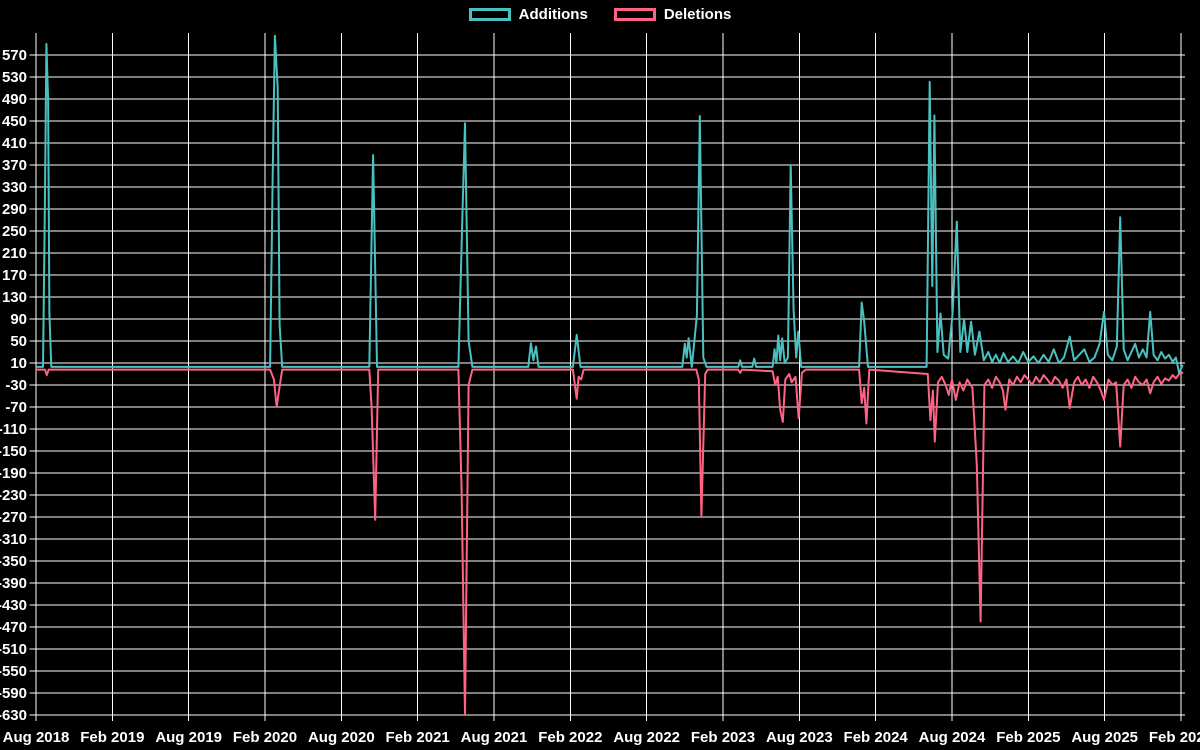  Describe the element at coordinates (14, 187) in the screenshot. I see `y-tick-label: 330` at that location.